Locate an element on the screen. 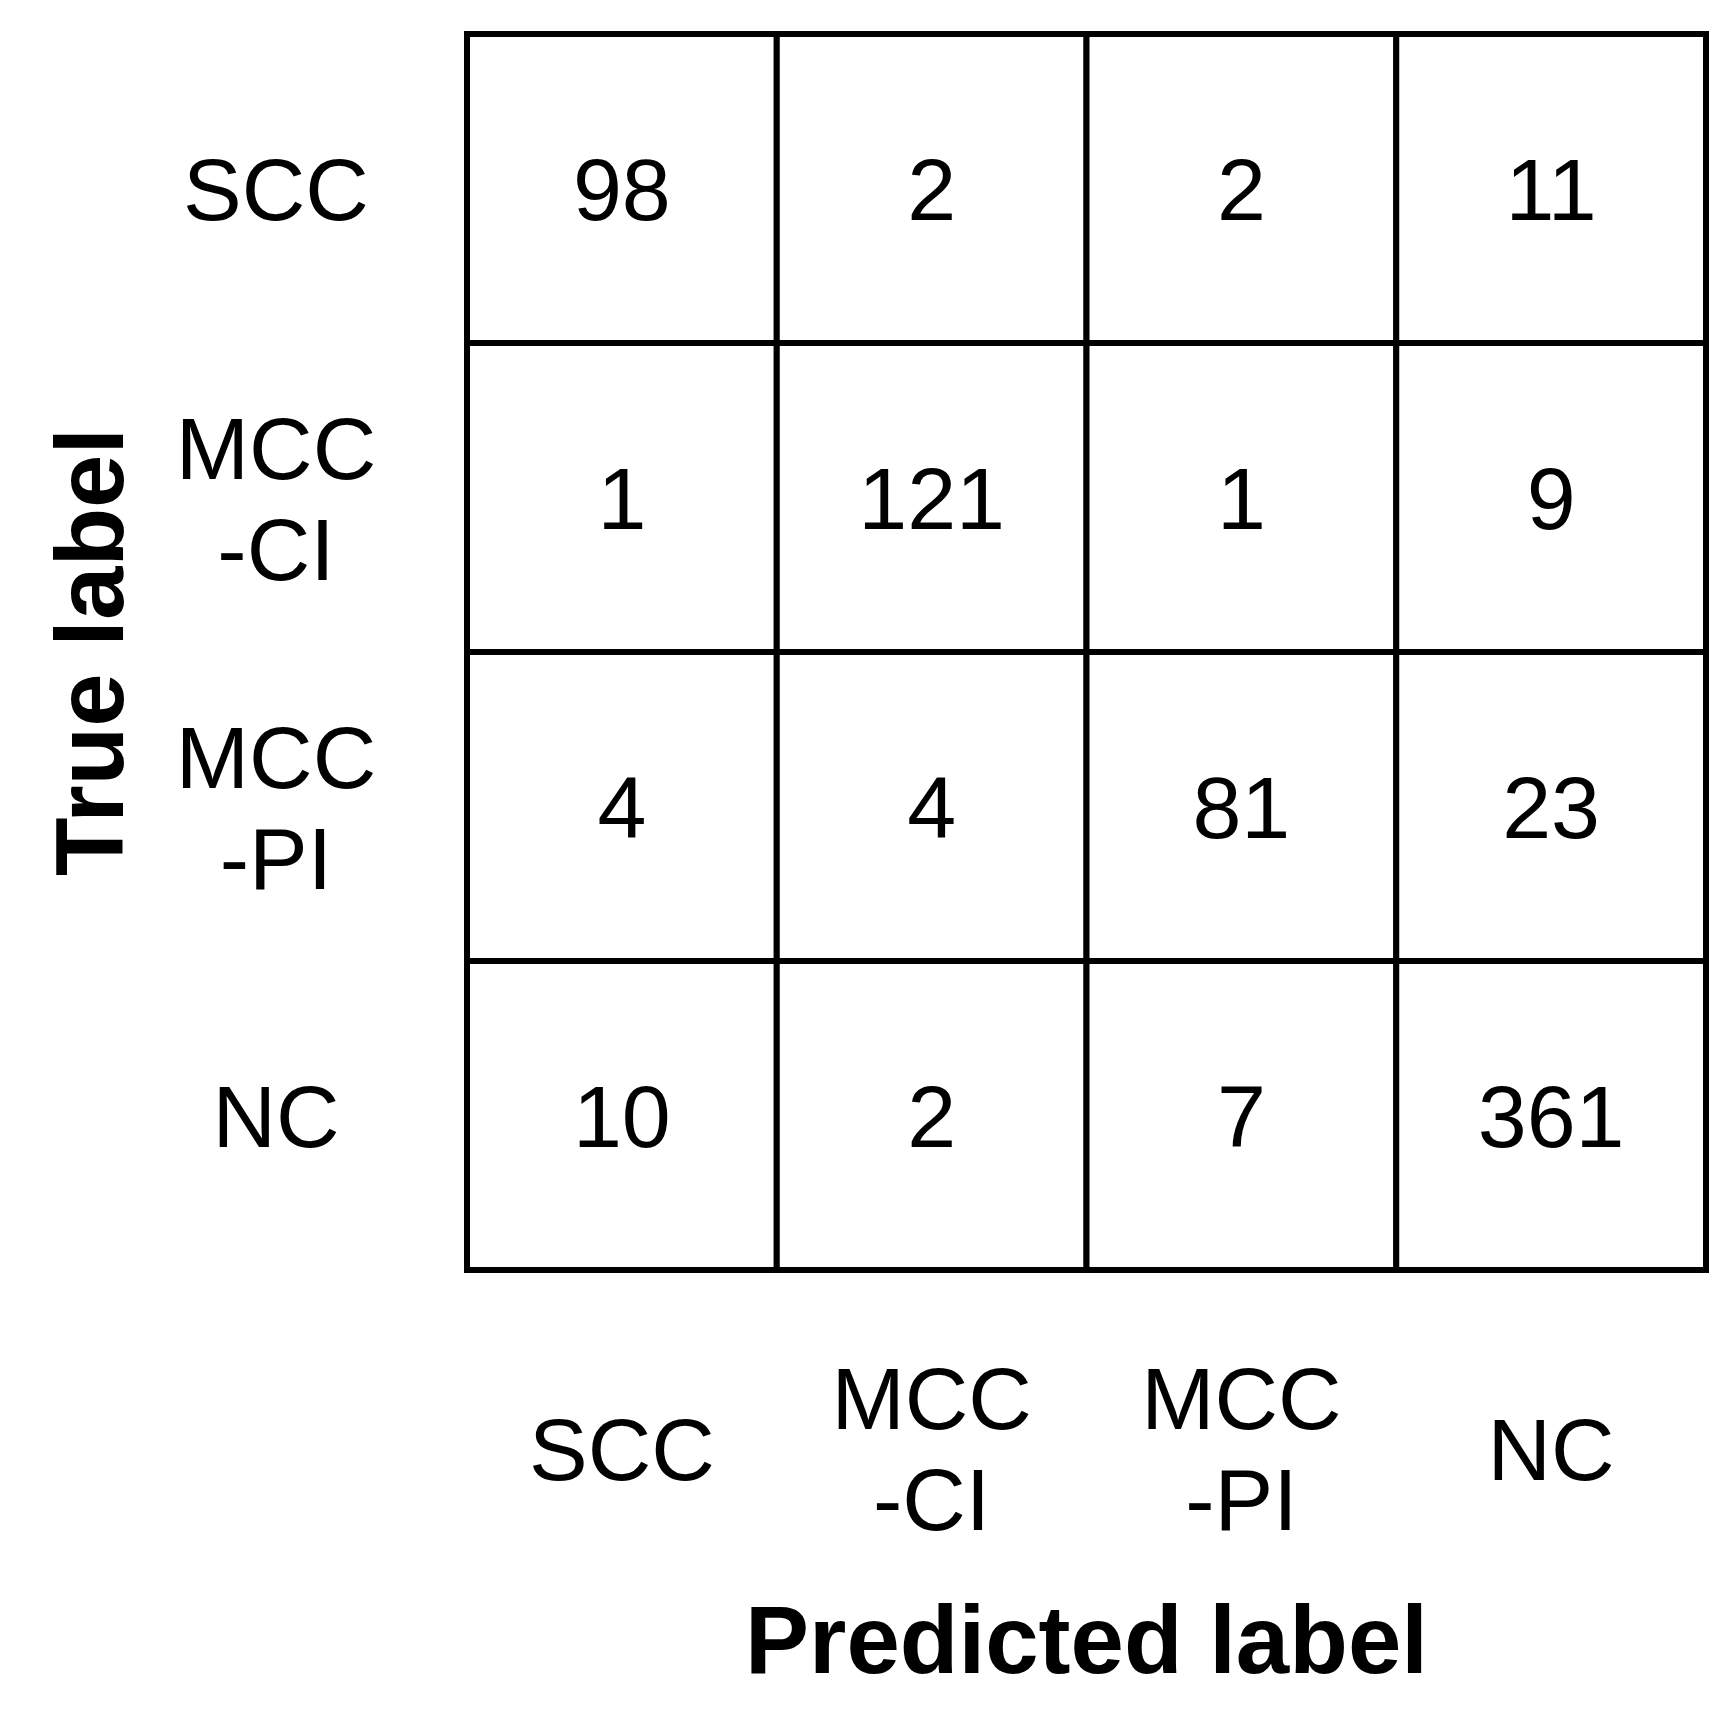 The image size is (1722, 1722). data-label: 10 is located at coordinates (621, 1117).